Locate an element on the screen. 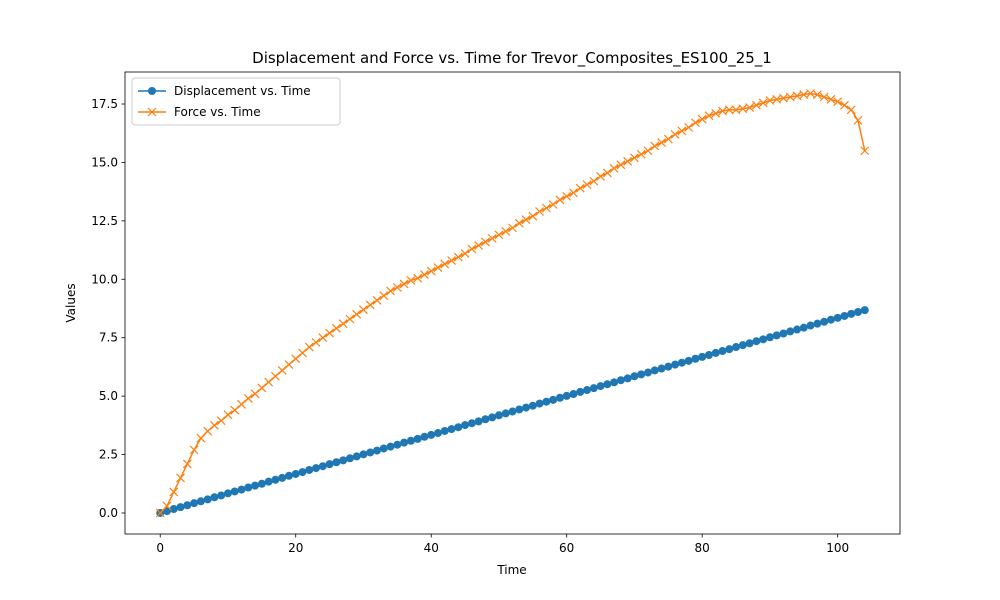 The width and height of the screenshot is (1000, 600). y-axis-label: Values is located at coordinates (71, 302).